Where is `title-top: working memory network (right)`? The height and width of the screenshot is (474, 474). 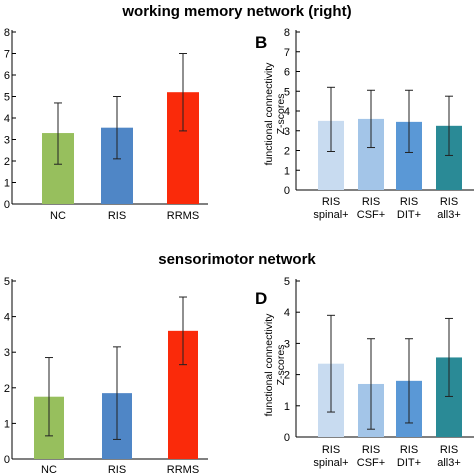 title-top: working memory network (right) is located at coordinates (236, 11).